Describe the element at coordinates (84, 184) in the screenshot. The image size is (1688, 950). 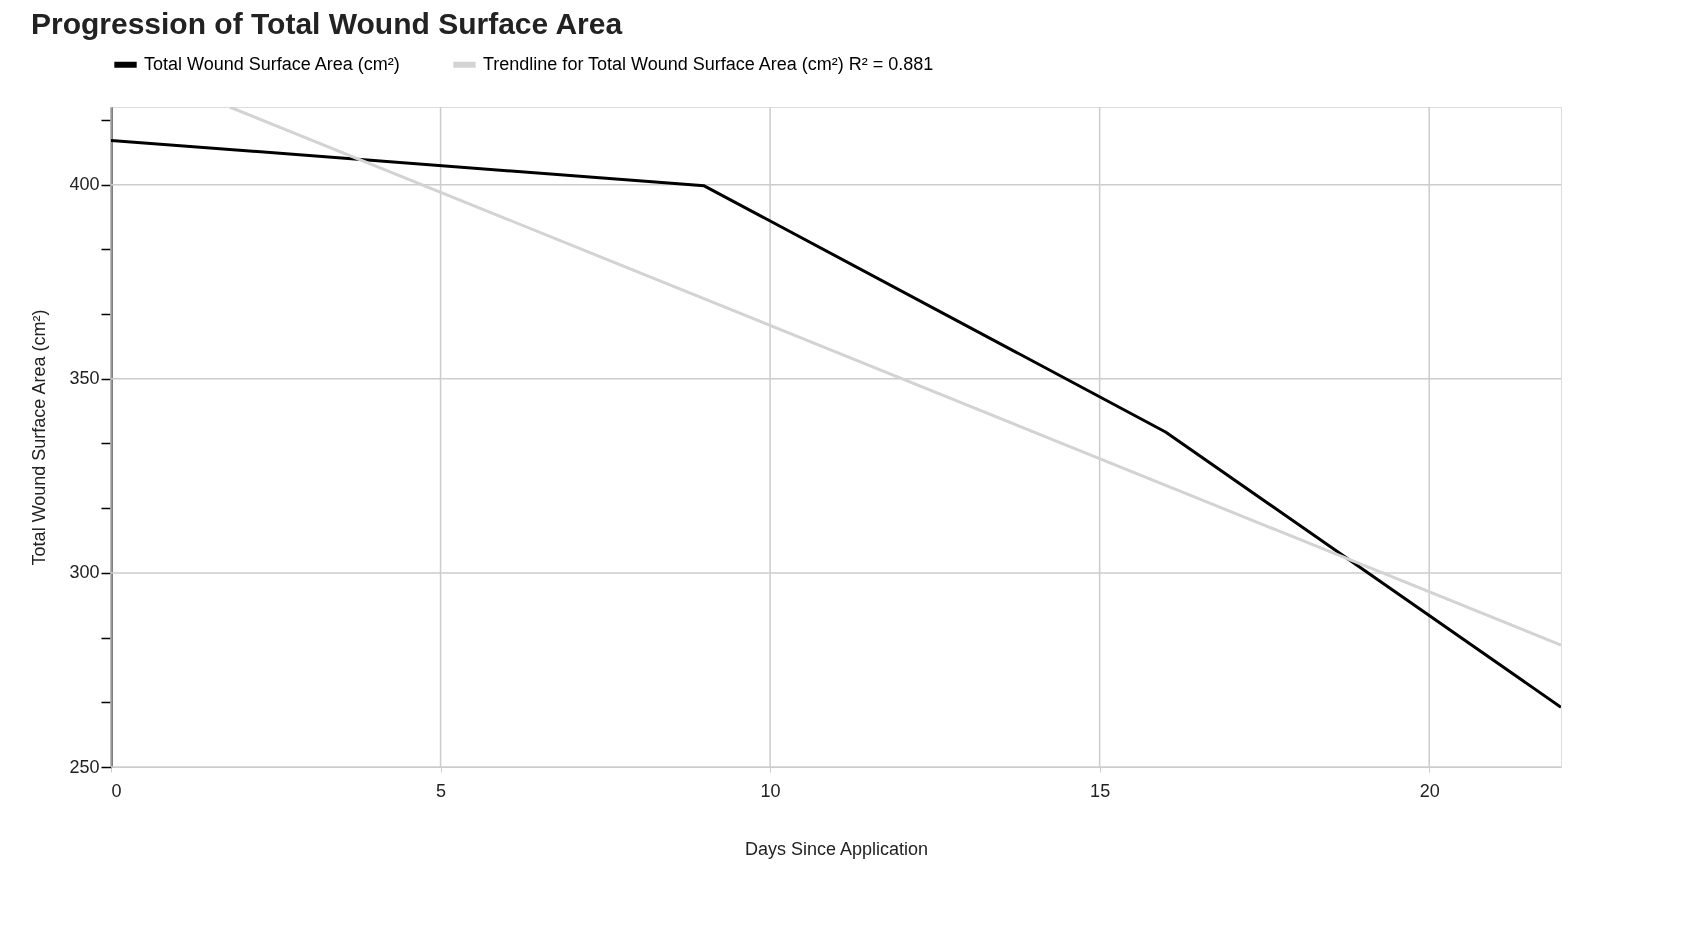
I see `y-tick-label: 400` at that location.